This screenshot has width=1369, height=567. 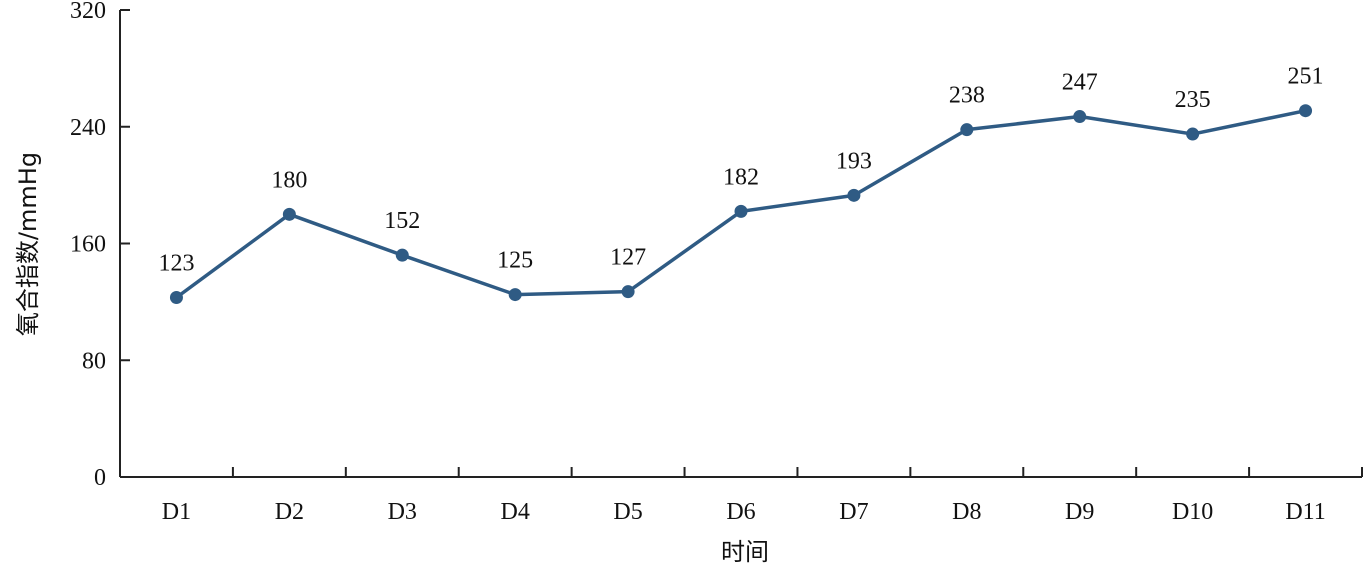 I want to click on x-tick-label: D7, so click(x=853, y=512).